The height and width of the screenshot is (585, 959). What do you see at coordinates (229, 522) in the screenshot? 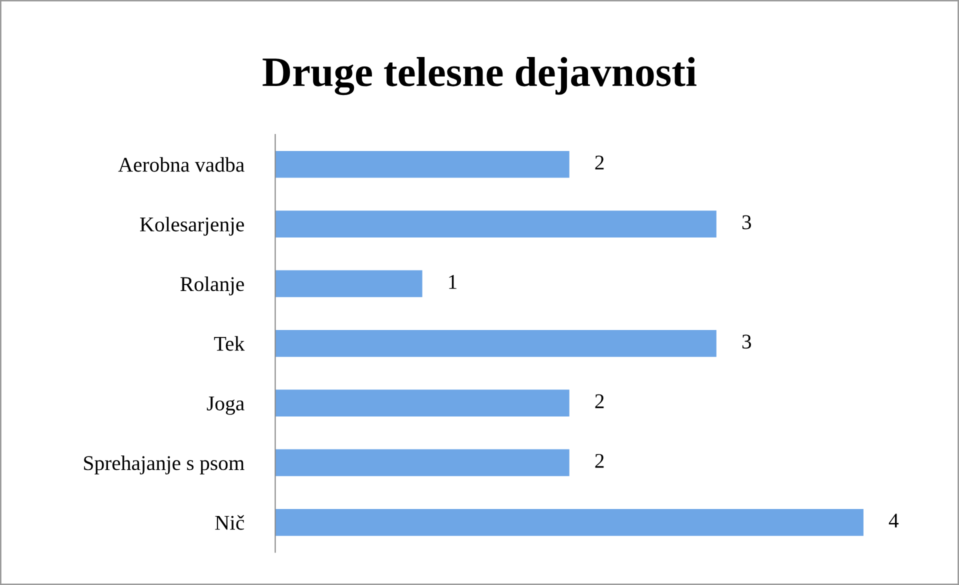
I see `y-tick-label: Nič` at bounding box center [229, 522].